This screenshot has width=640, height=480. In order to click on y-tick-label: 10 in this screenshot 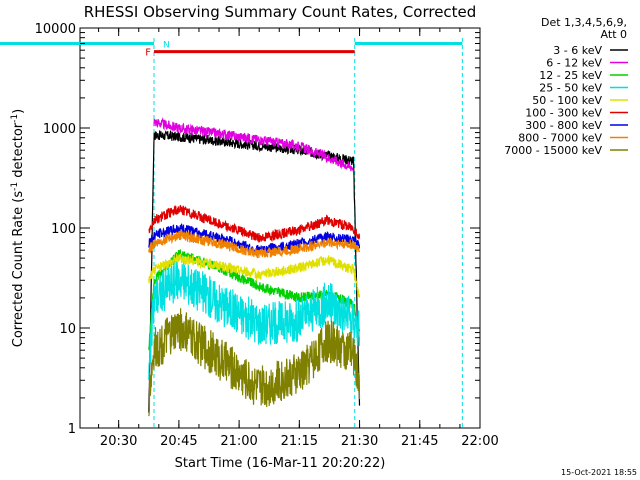, I will do `click(67, 329)`.